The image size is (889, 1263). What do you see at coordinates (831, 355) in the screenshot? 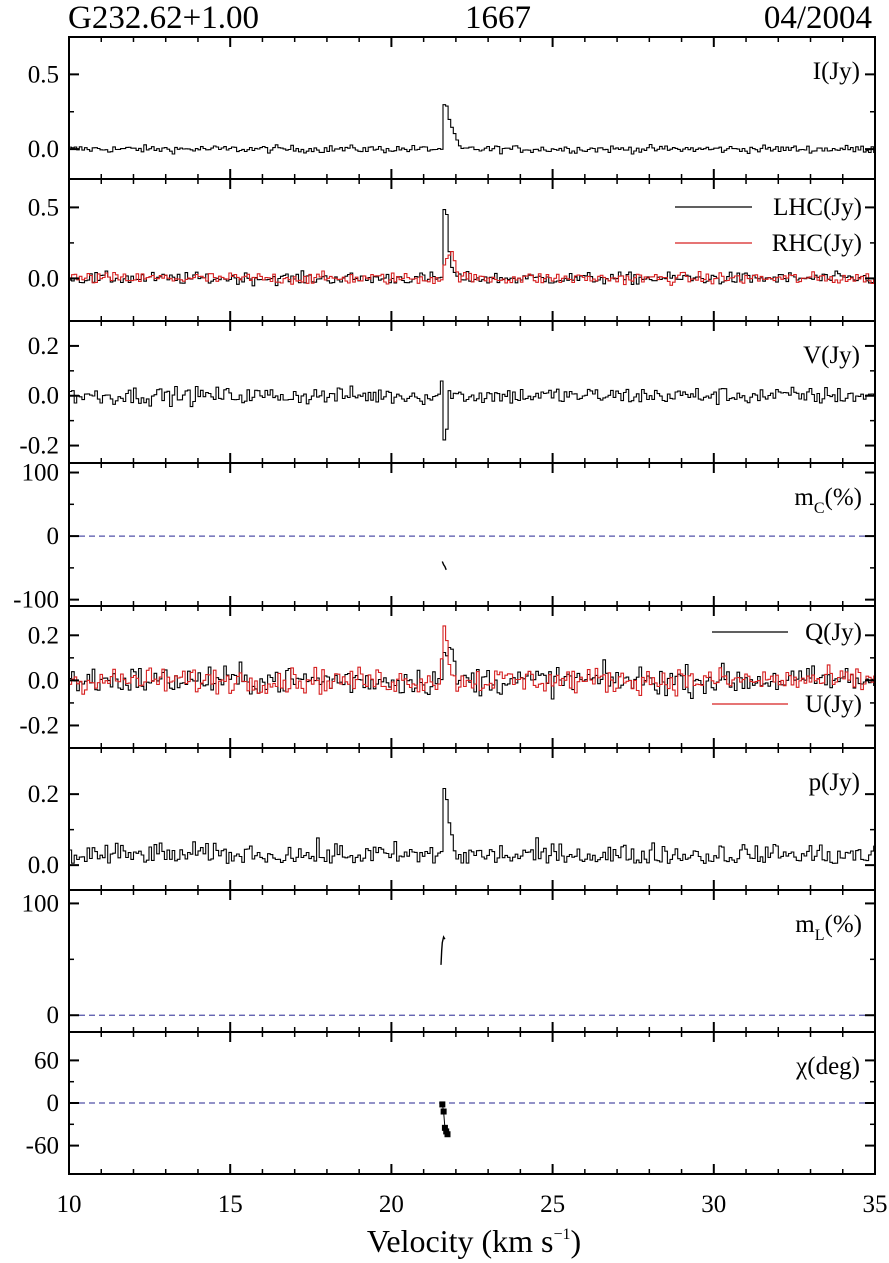
I see `panel-label: V(Jy)` at bounding box center [831, 355].